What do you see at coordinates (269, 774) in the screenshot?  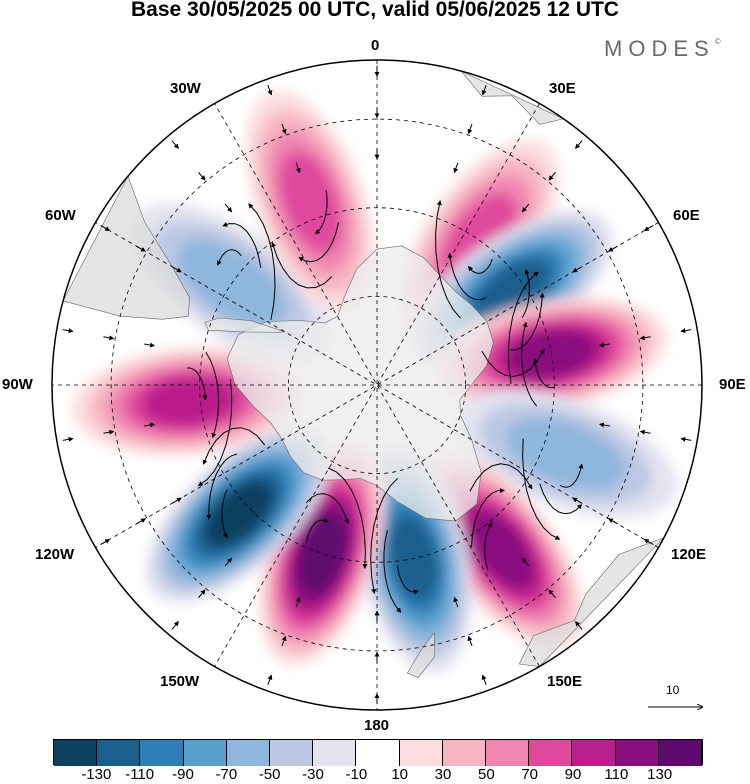 I see `colorbar-tick-label: -50` at bounding box center [269, 774].